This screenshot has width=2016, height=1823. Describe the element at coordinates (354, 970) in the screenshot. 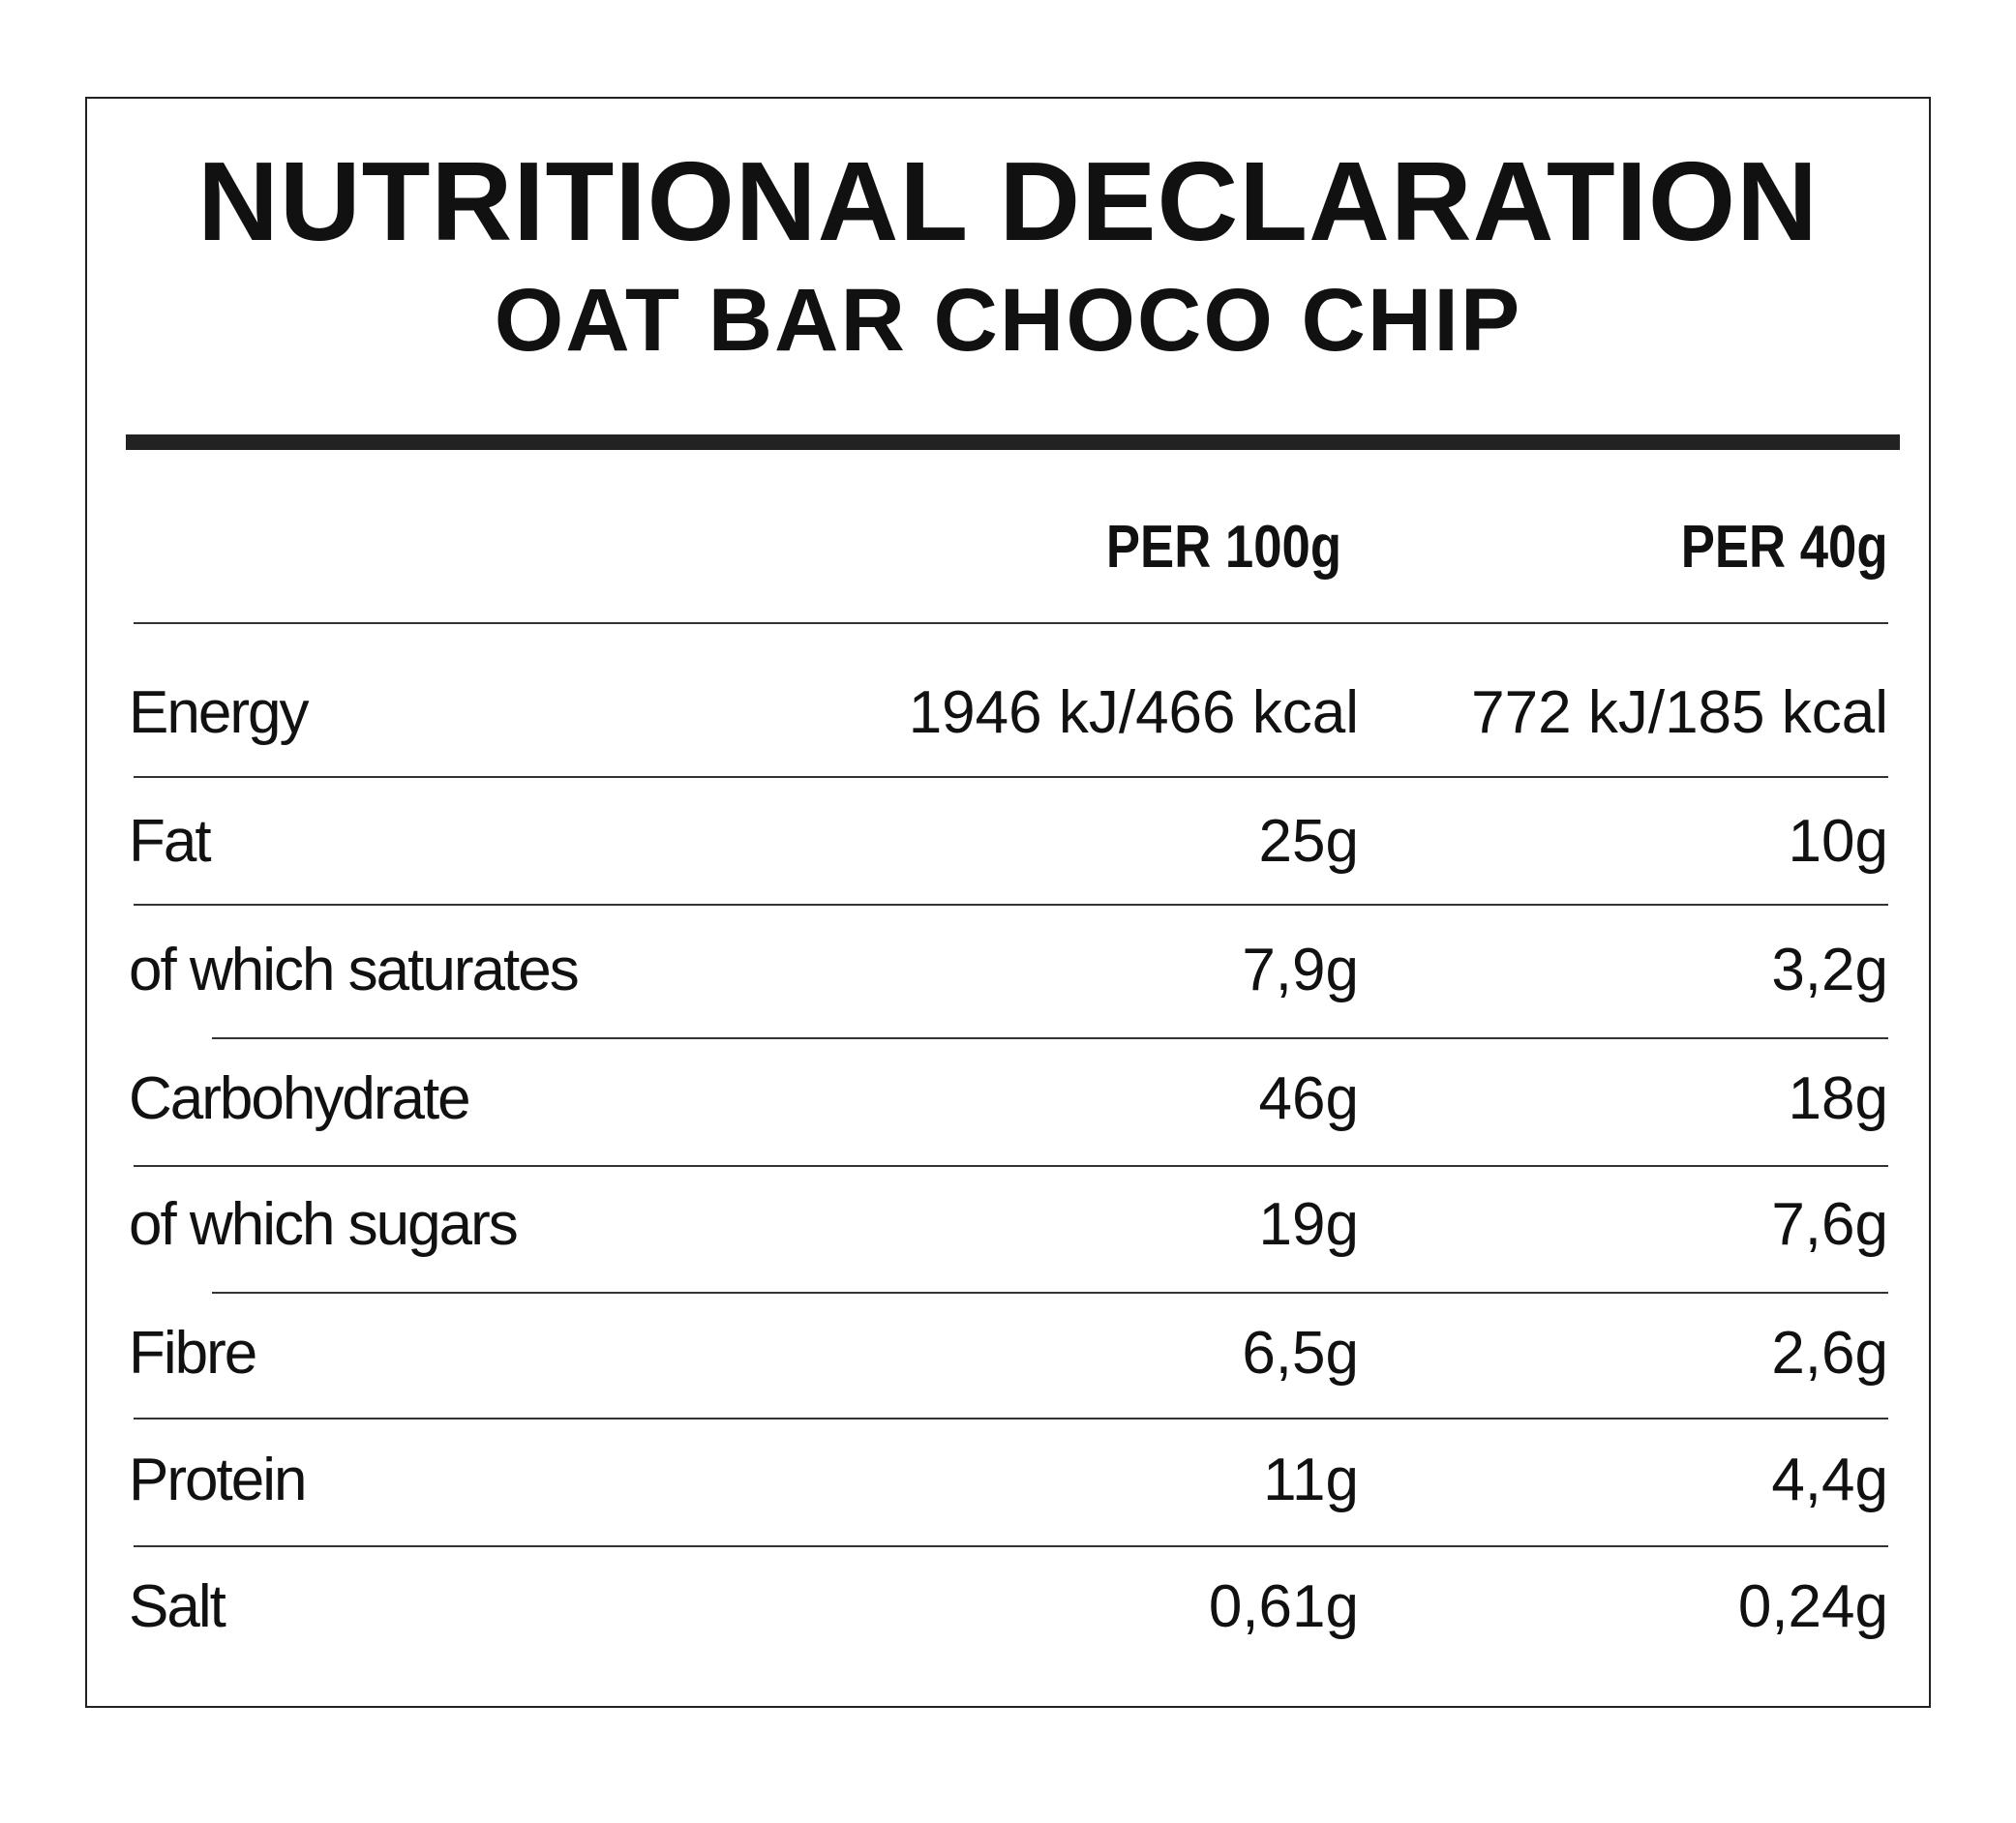

I see `nutrient-label: of which saturates` at that location.